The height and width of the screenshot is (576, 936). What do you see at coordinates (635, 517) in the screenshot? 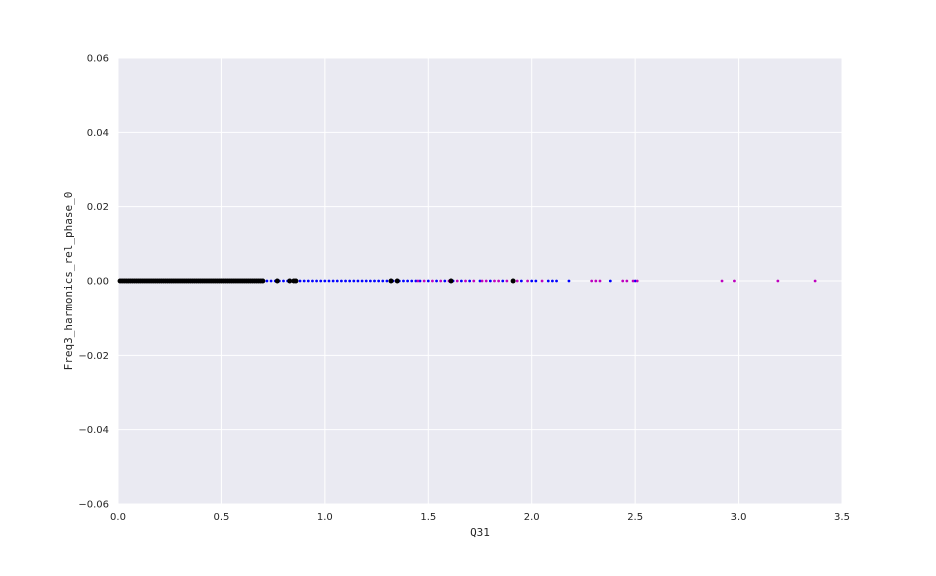
I see `x-tick-label: 2.5` at bounding box center [635, 517].